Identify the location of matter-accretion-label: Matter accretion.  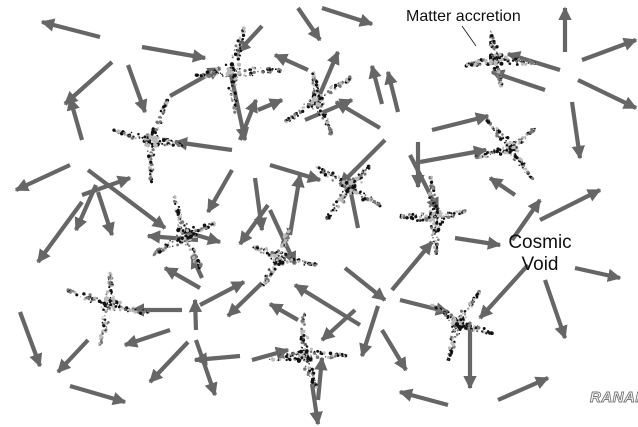
(463, 16).